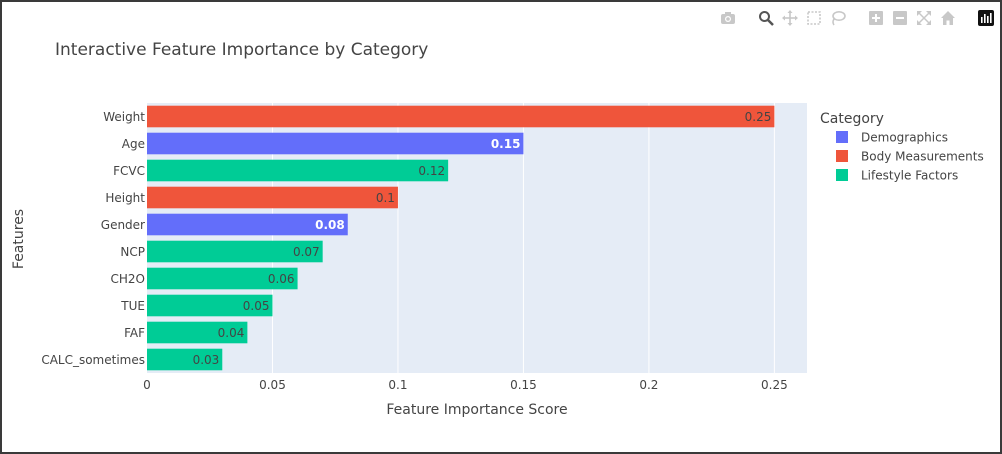  What do you see at coordinates (431, 171) in the screenshot?
I see `bar-value-label: 0.12` at bounding box center [431, 171].